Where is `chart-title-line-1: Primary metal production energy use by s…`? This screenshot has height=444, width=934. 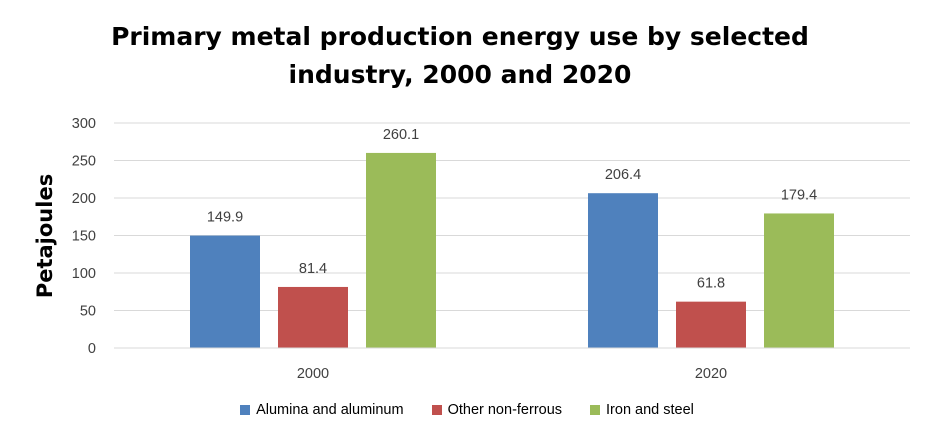
chart-title-line-1: Primary metal production energy use by s… is located at coordinates (460, 36).